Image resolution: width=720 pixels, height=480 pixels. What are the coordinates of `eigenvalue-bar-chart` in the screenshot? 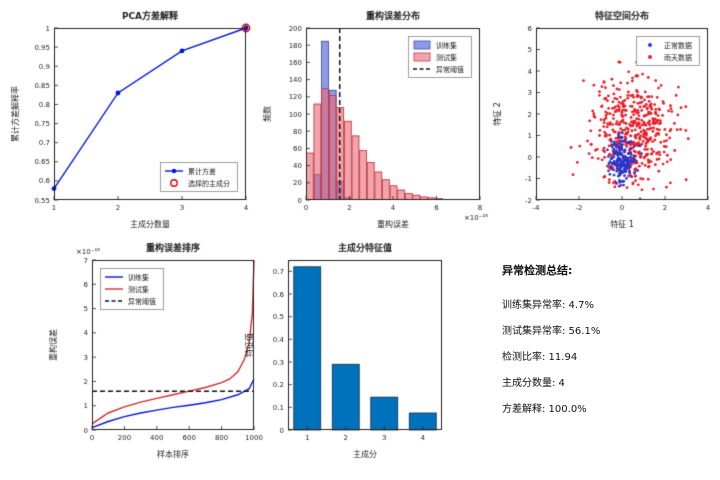 It's located at (347, 351).